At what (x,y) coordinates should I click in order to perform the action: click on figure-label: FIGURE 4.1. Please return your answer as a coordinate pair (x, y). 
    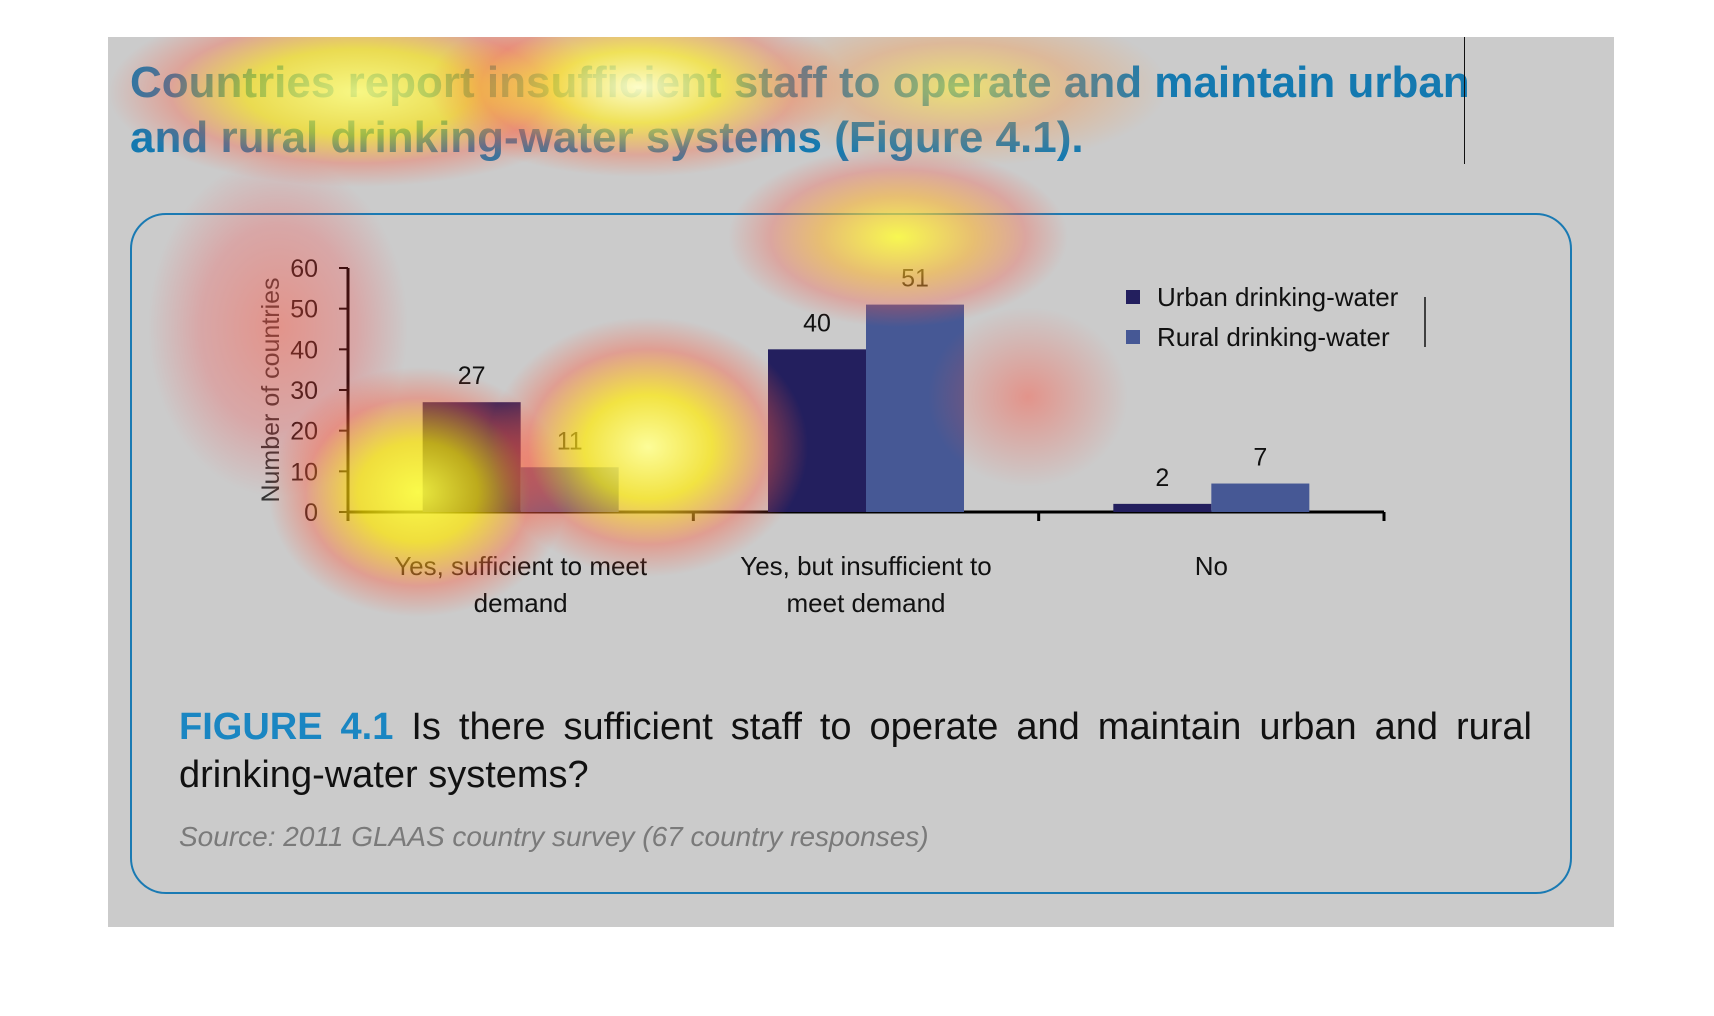
    Looking at the image, I should click on (286, 727).